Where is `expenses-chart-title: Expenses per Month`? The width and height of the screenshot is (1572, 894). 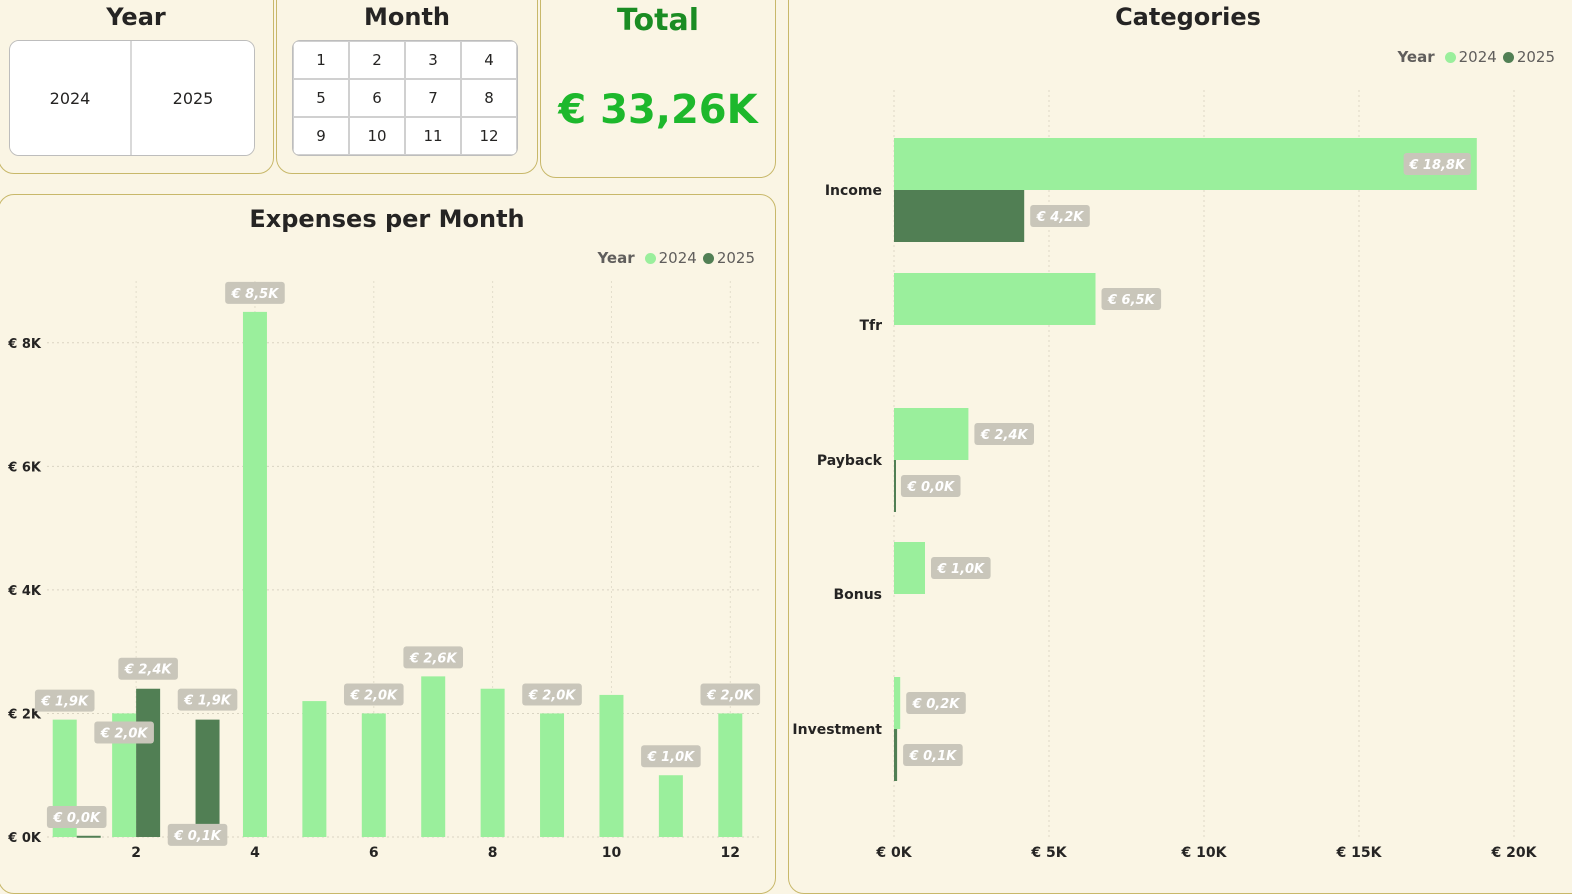
expenses-chart-title: Expenses per Month is located at coordinates (387, 219).